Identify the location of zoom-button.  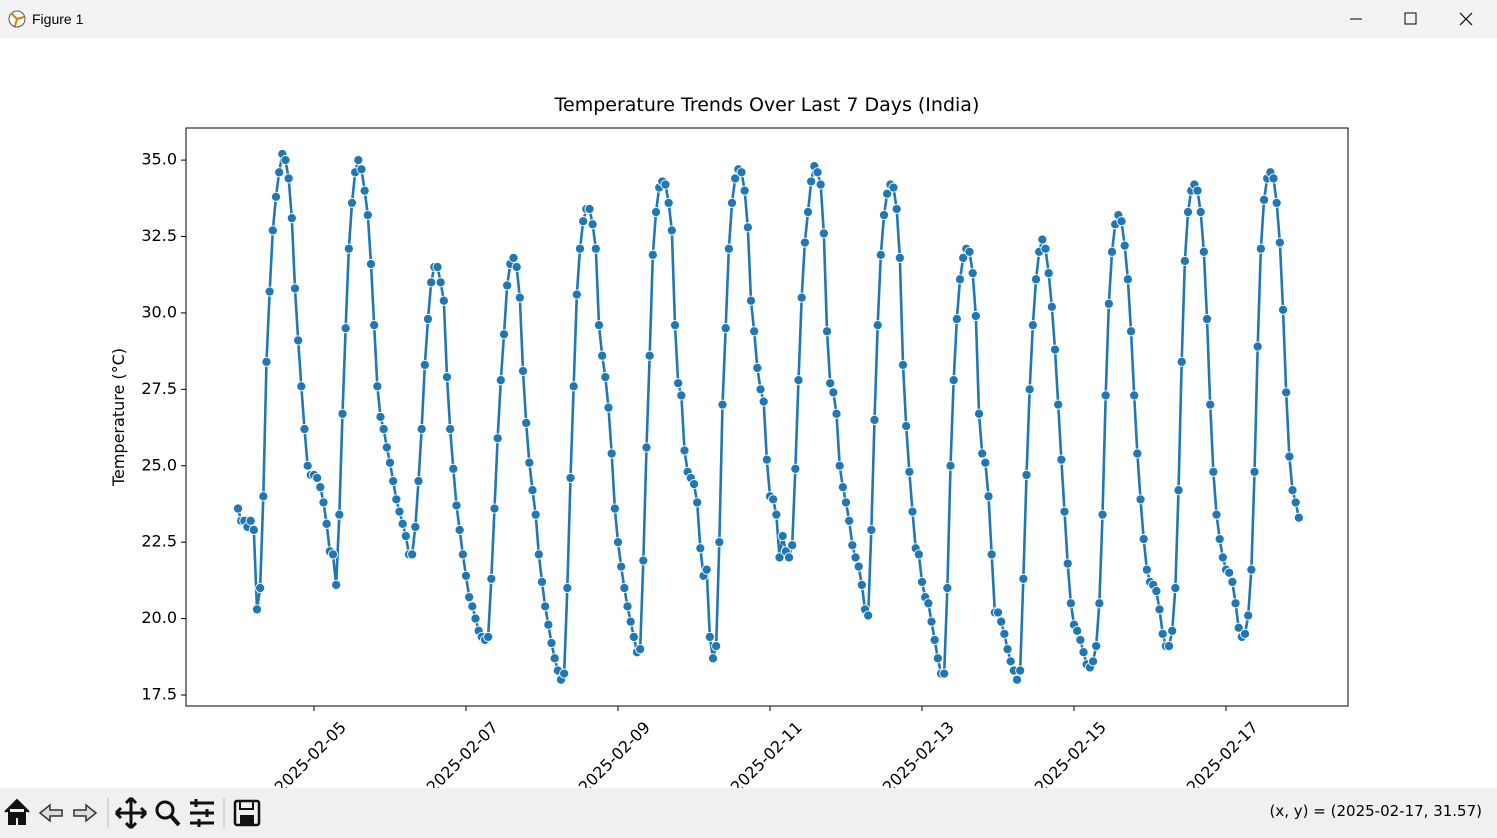
(168, 813).